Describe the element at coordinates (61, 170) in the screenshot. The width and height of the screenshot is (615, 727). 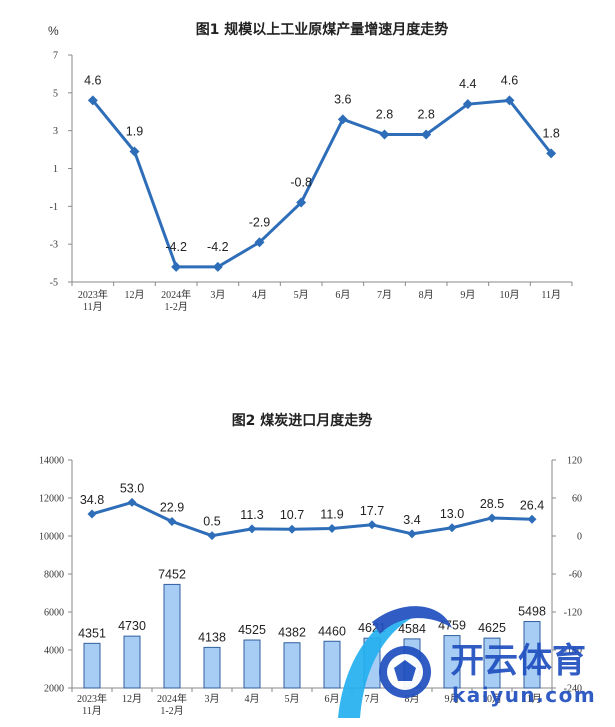
I see `chart-1-y-ticks: 7 5 3 1 -1 -3 -5` at that location.